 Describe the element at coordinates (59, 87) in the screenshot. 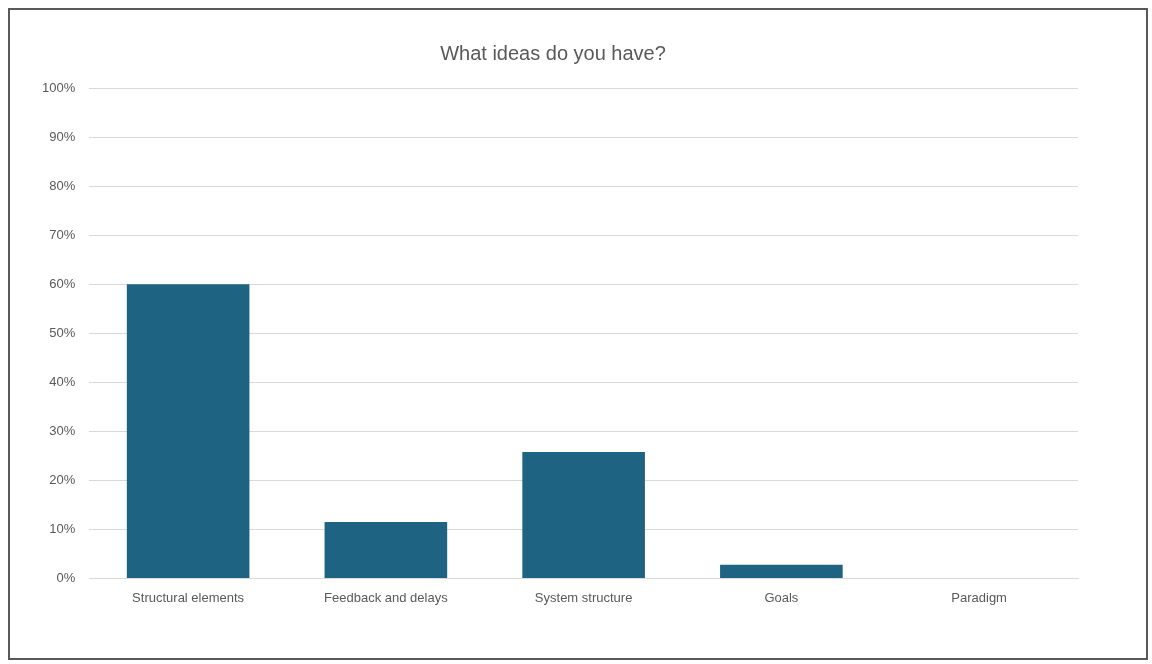

I see `y-tick-label: 100%` at that location.